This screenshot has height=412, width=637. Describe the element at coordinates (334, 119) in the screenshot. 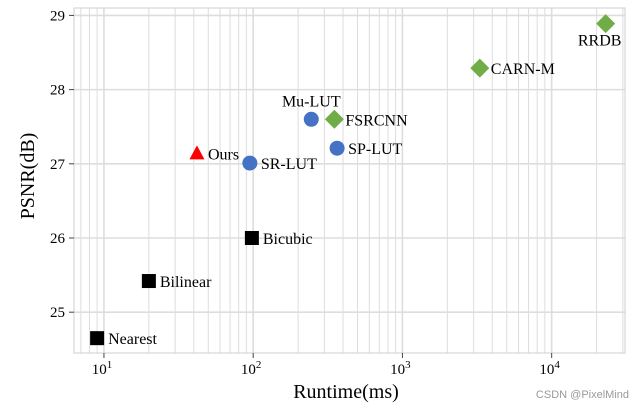

I see `point-fsrcnn` at that location.